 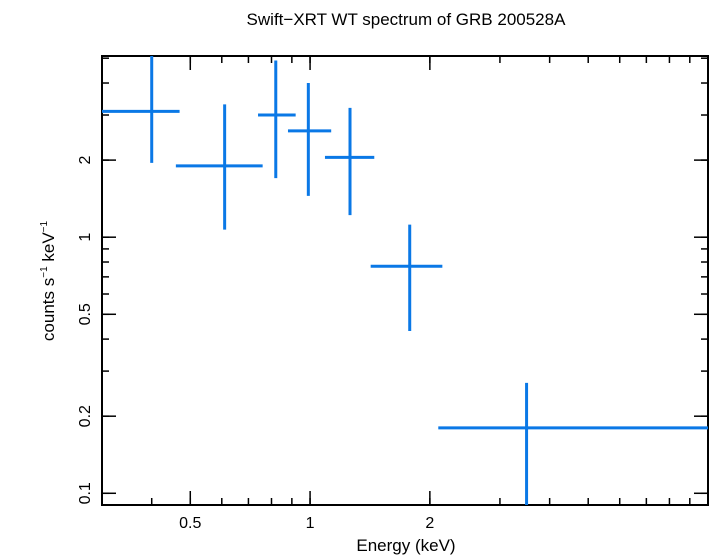 I want to click on y-tick-label: 0.1, so click(x=85, y=493).